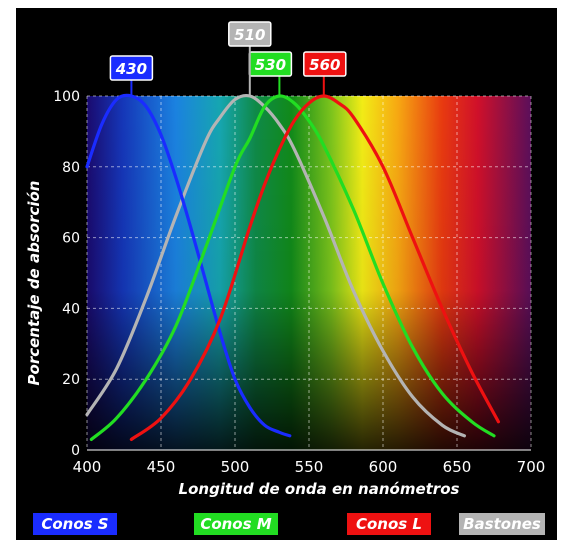 The width and height of the screenshot is (575, 546). What do you see at coordinates (87, 467) in the screenshot?
I see `x-tick-label: 400` at bounding box center [87, 467].